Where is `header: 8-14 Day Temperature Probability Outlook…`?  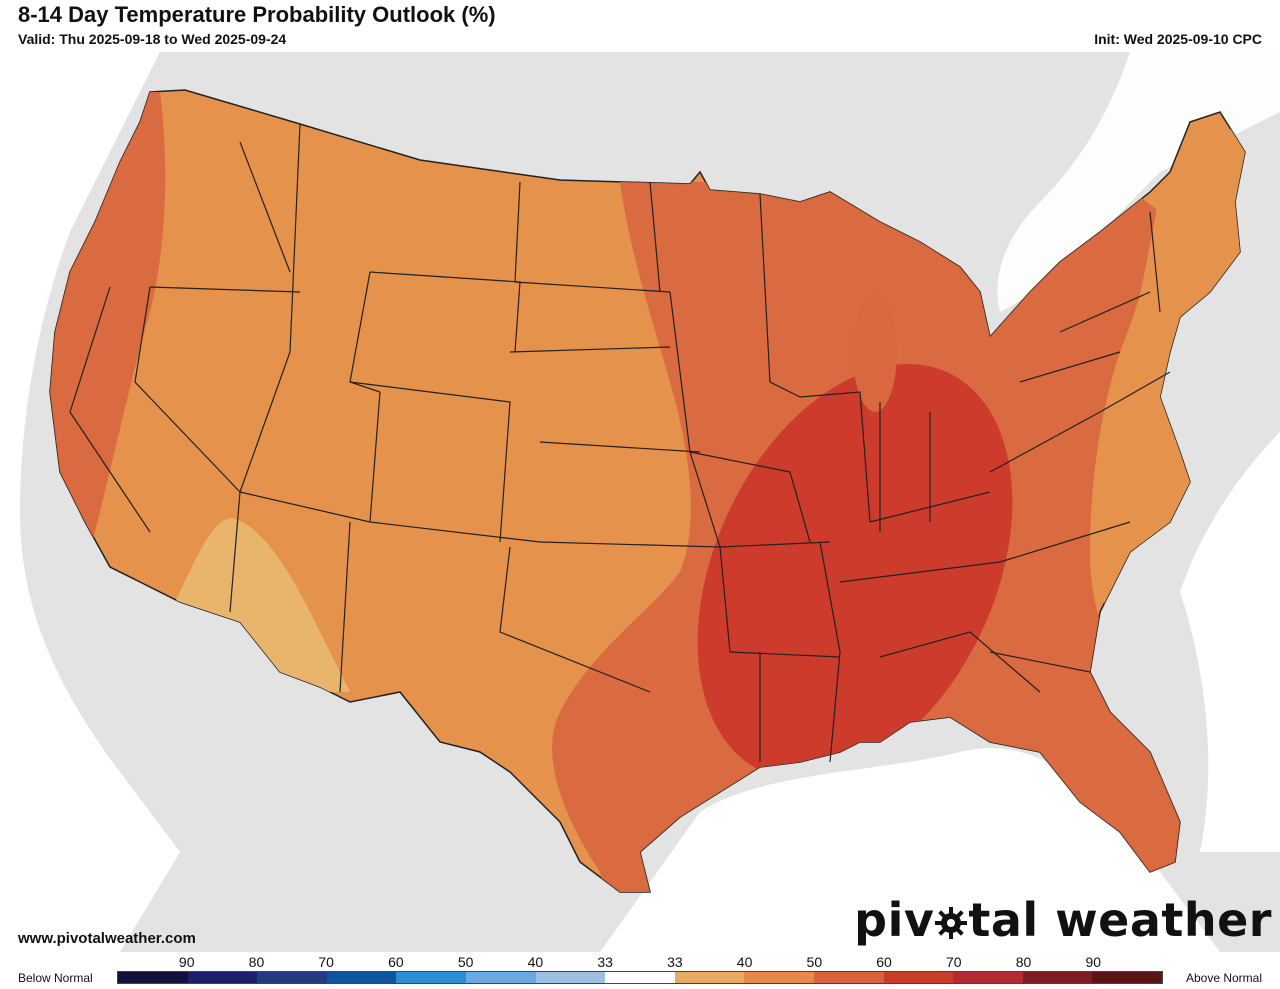
header: 8-14 Day Temperature Probability Outlook… is located at coordinates (640, 26).